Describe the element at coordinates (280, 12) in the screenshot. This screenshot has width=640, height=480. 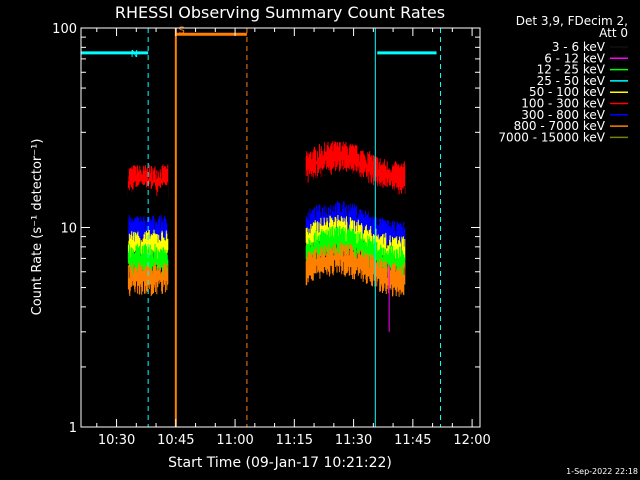
I see `chart-title: RHESSI Observing Summary Count Rates` at that location.